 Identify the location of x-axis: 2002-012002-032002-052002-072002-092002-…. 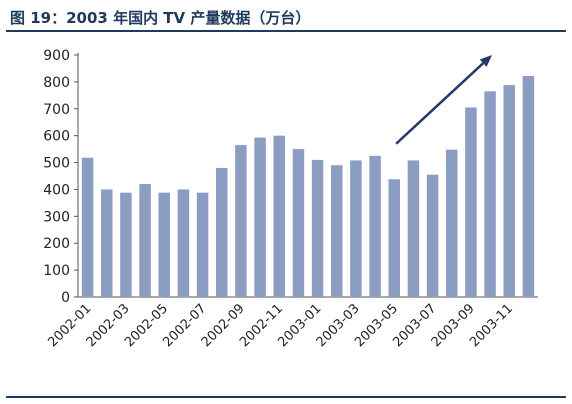
(291, 323).